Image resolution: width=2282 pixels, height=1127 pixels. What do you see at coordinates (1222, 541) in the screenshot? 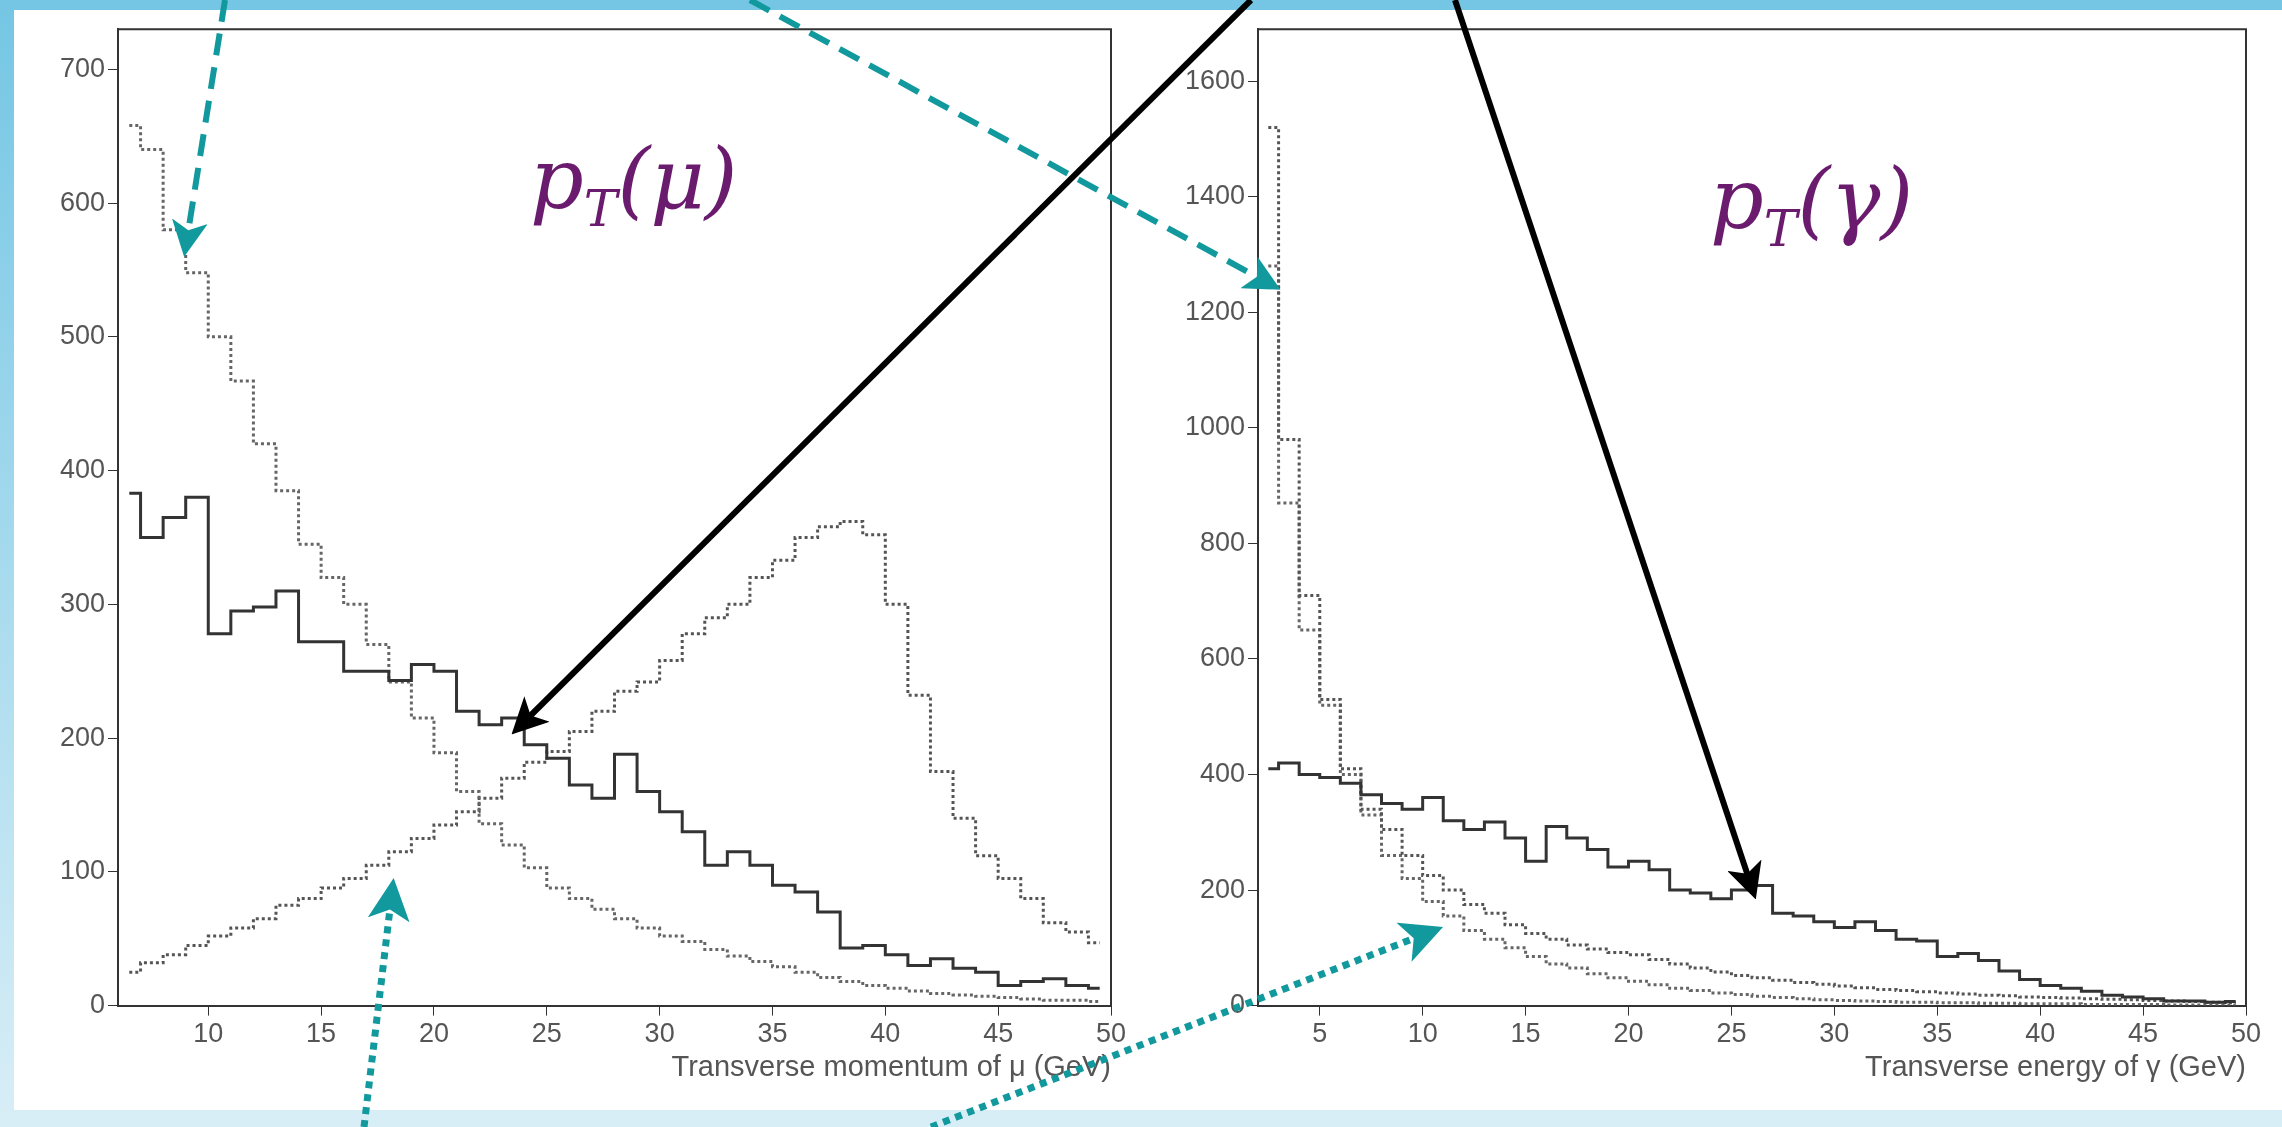
I see `y-tick-label: 800` at bounding box center [1222, 541].